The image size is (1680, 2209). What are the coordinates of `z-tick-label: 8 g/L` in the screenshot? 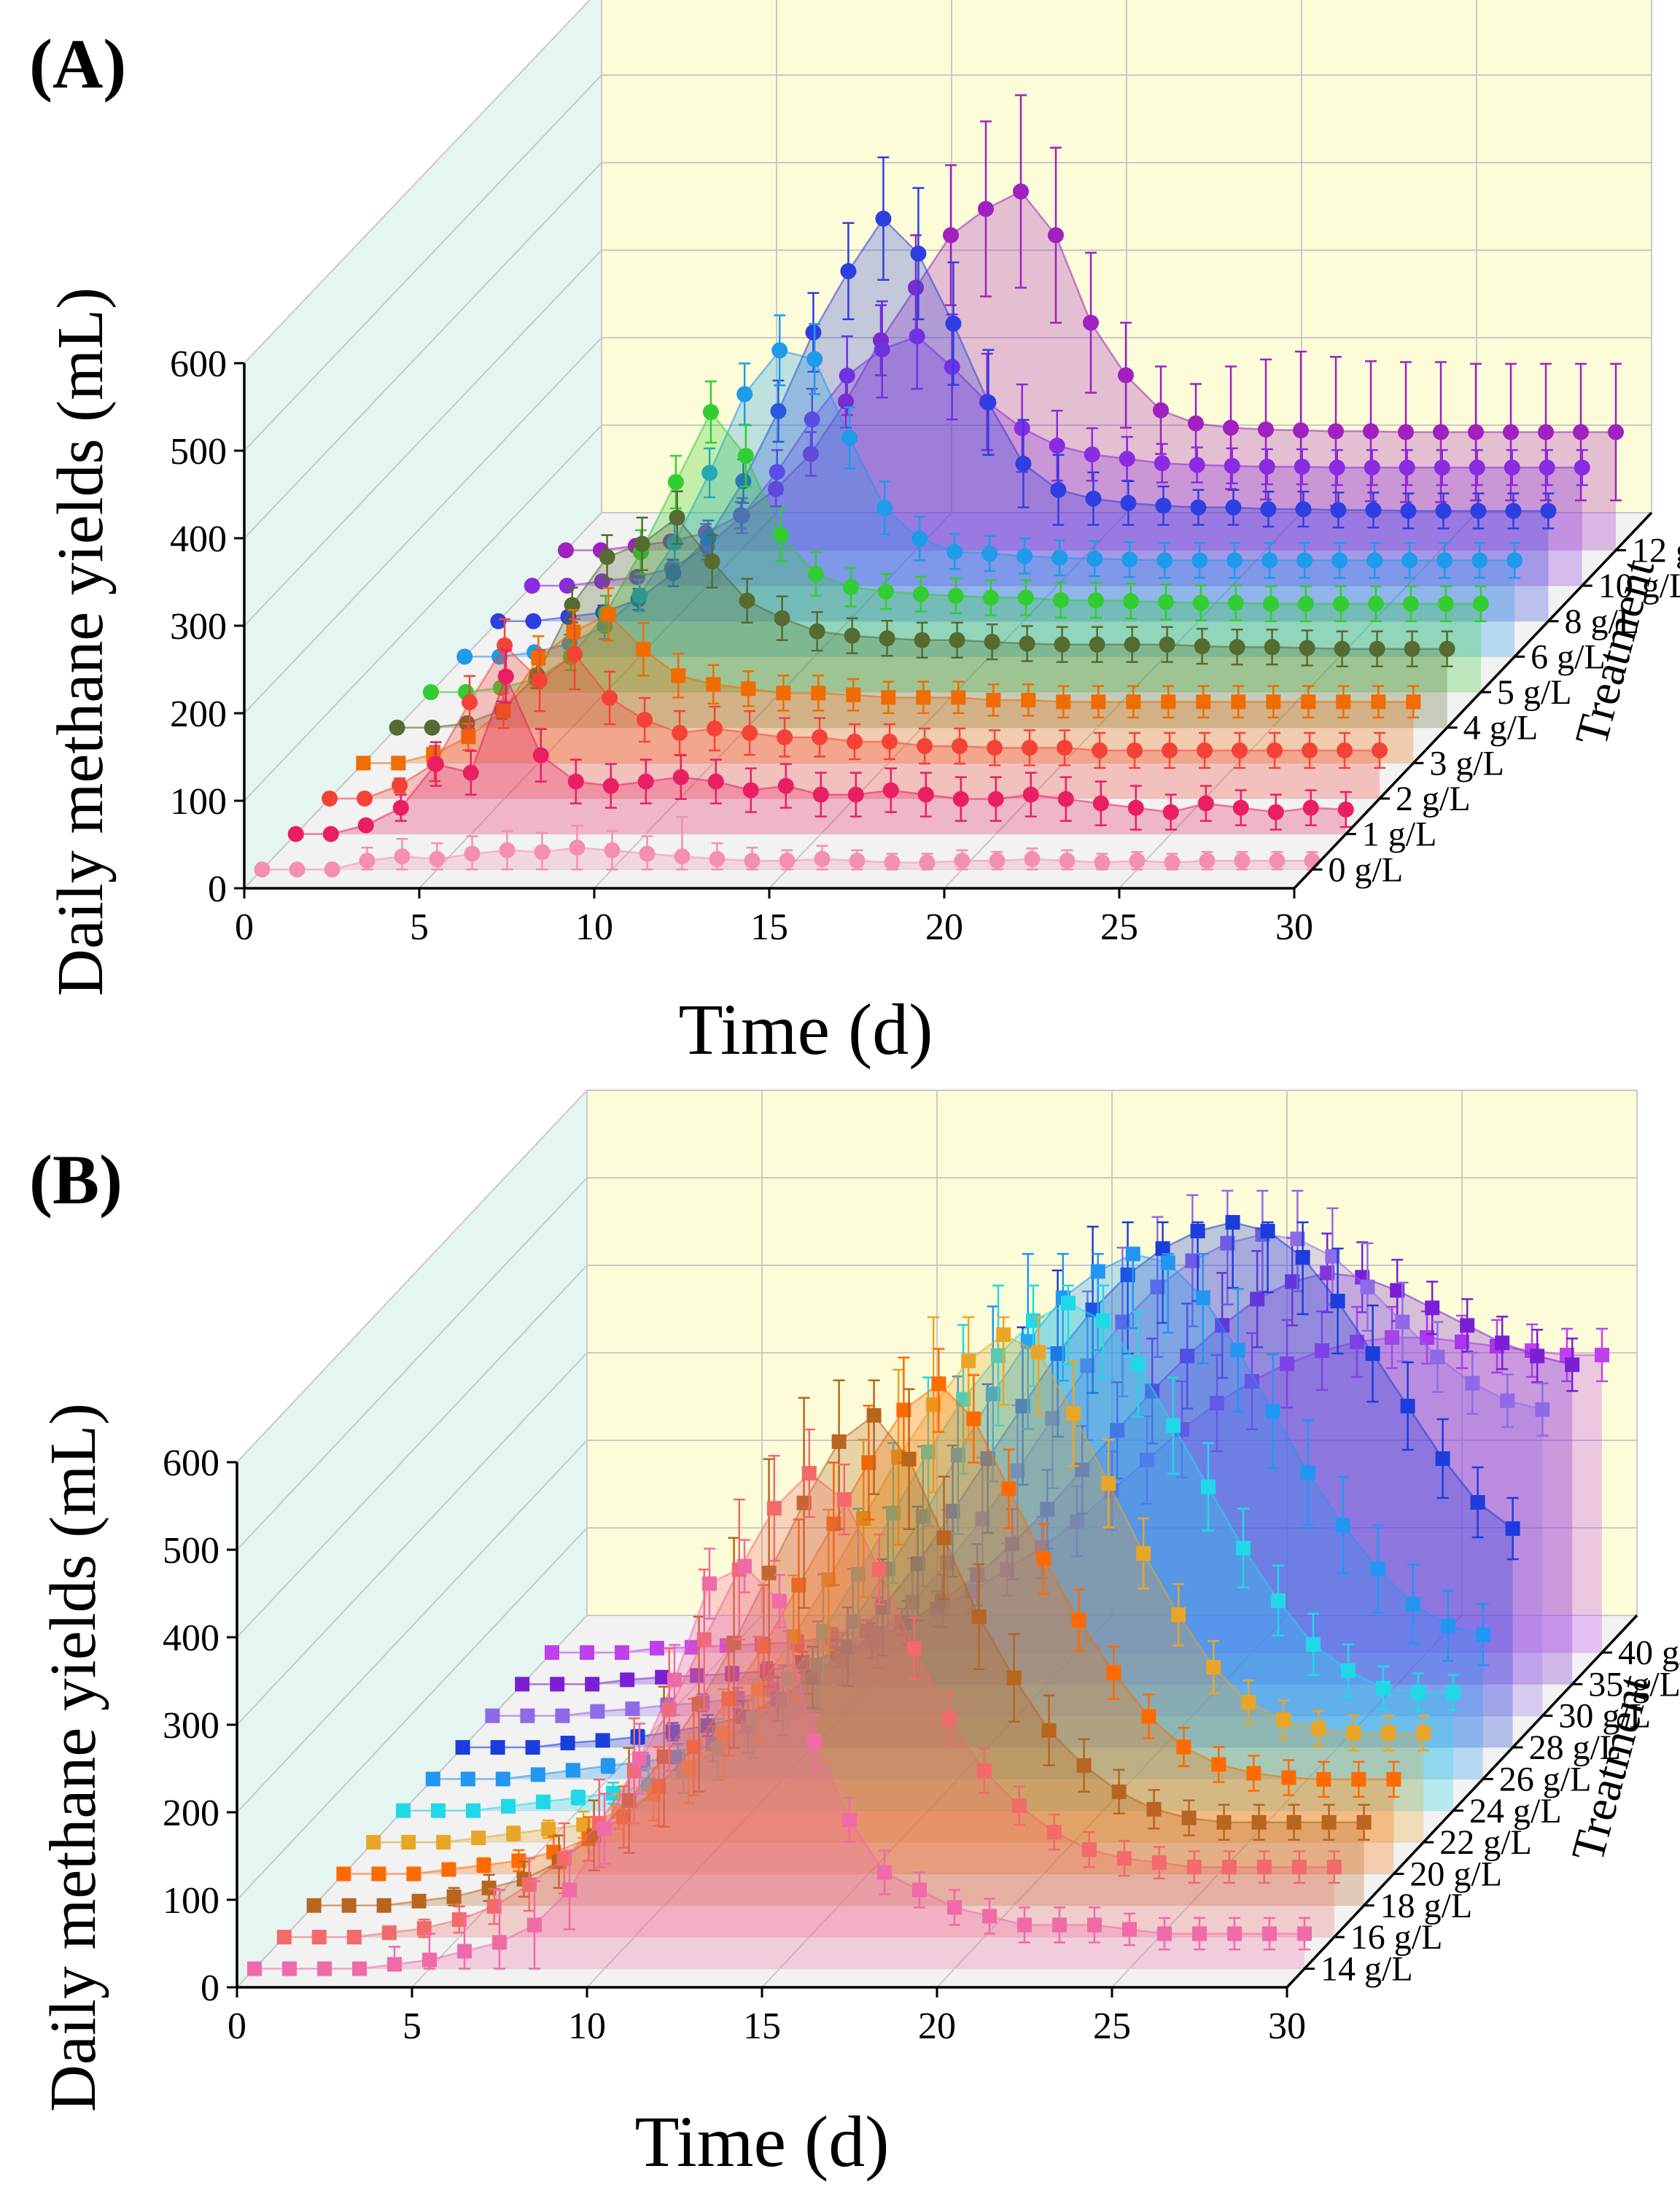 It's located at (1601, 621).